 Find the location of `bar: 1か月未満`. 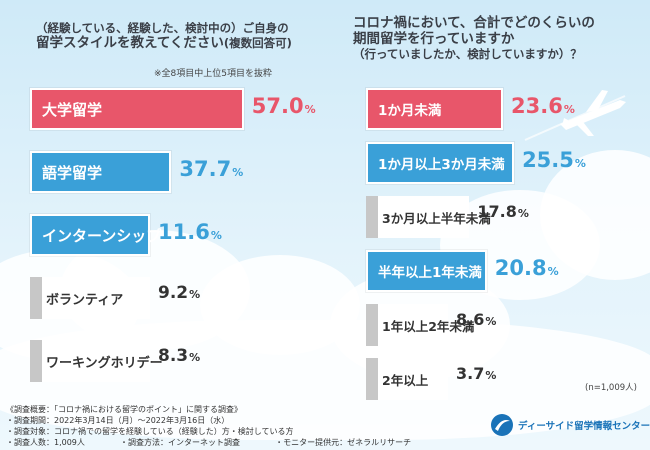

bar: 1か月未満 is located at coordinates (435, 109).